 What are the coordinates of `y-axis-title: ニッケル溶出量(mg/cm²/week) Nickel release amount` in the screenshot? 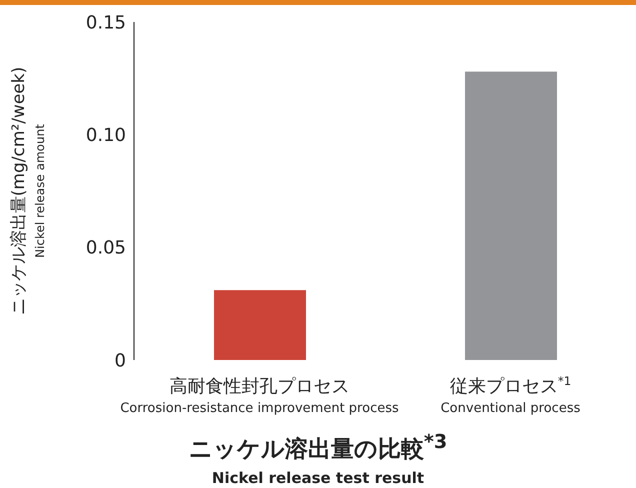 It's located at (28, 191).